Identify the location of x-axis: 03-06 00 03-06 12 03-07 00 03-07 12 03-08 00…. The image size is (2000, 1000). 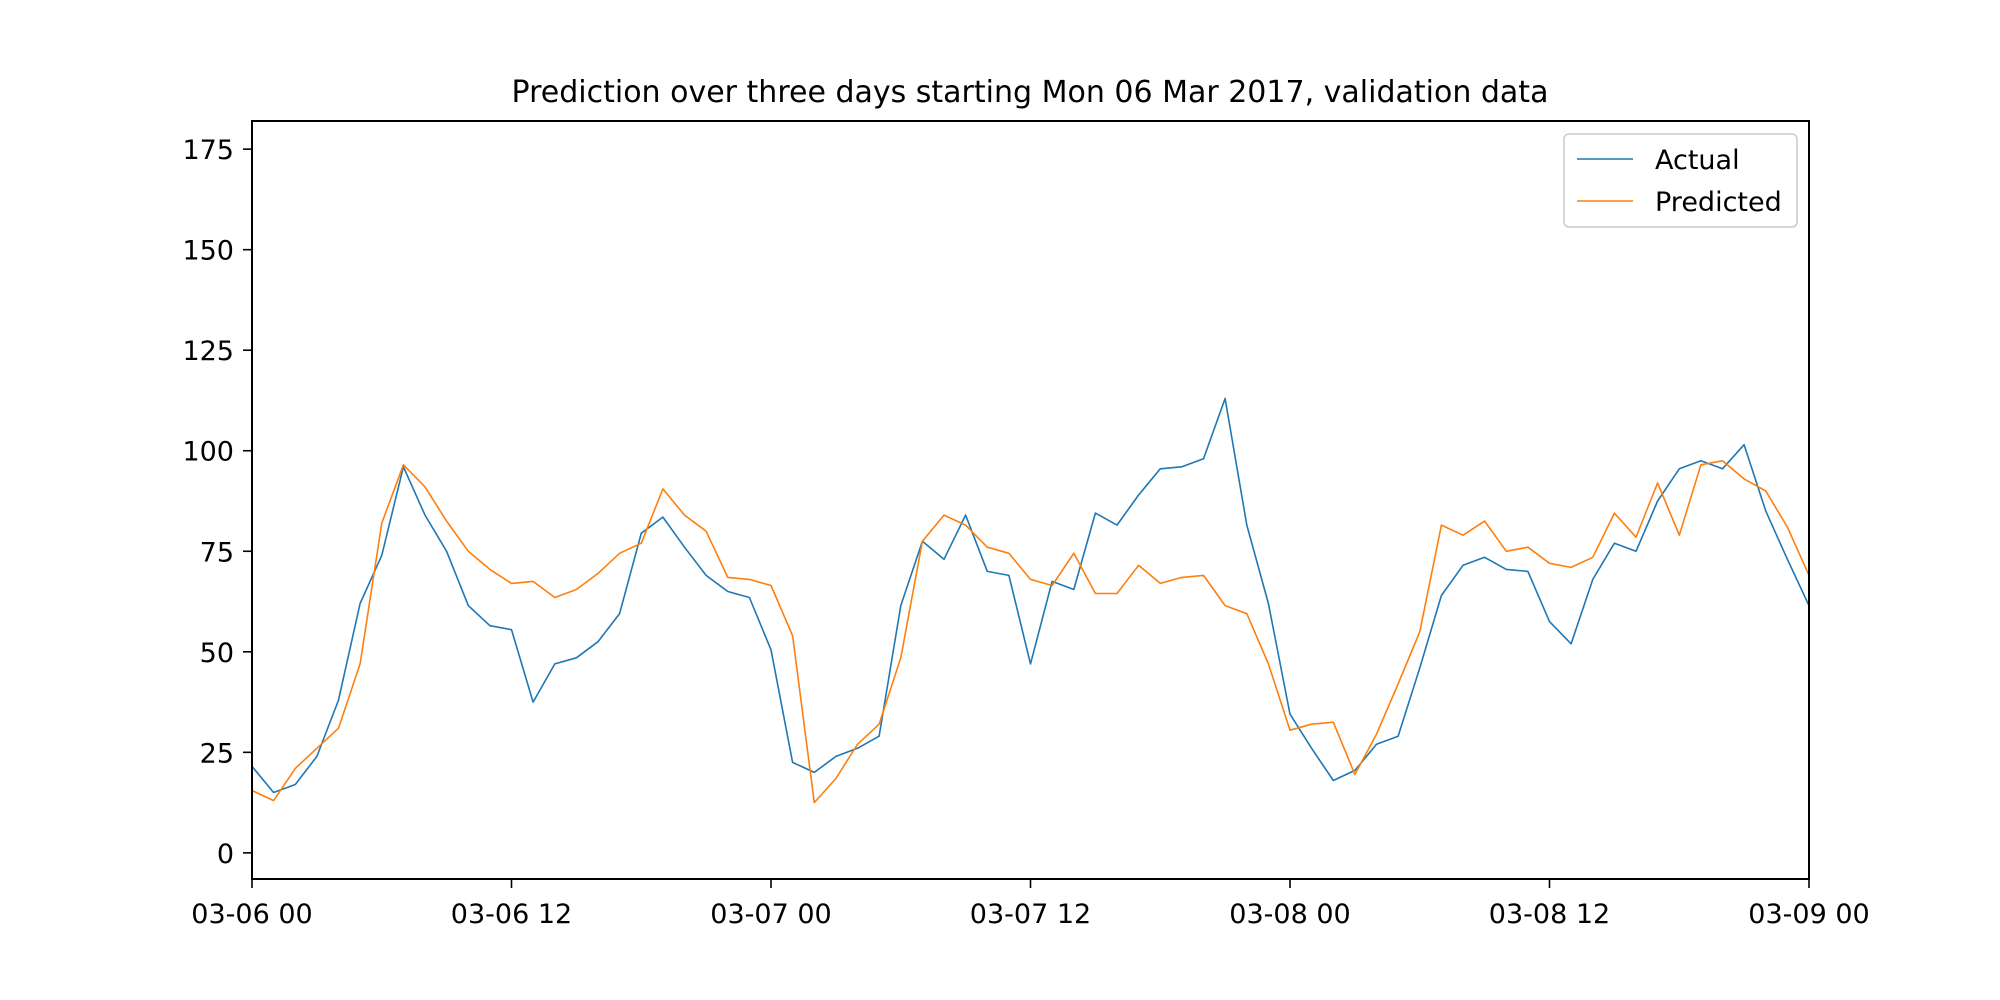
(1030, 904).